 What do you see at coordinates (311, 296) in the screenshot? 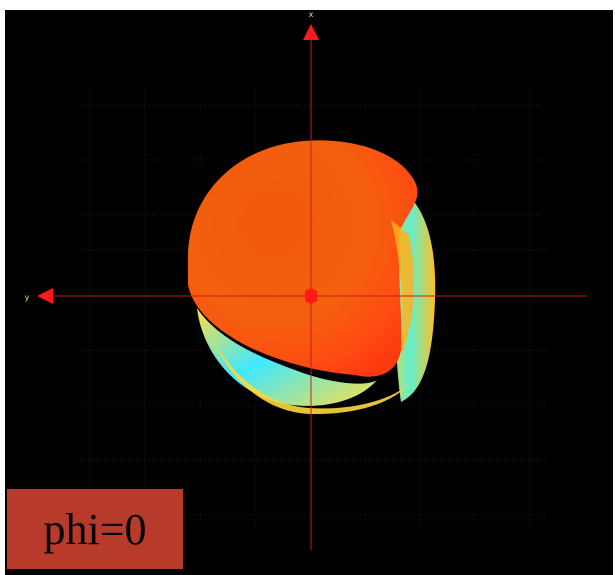
I see `origin-marker` at bounding box center [311, 296].